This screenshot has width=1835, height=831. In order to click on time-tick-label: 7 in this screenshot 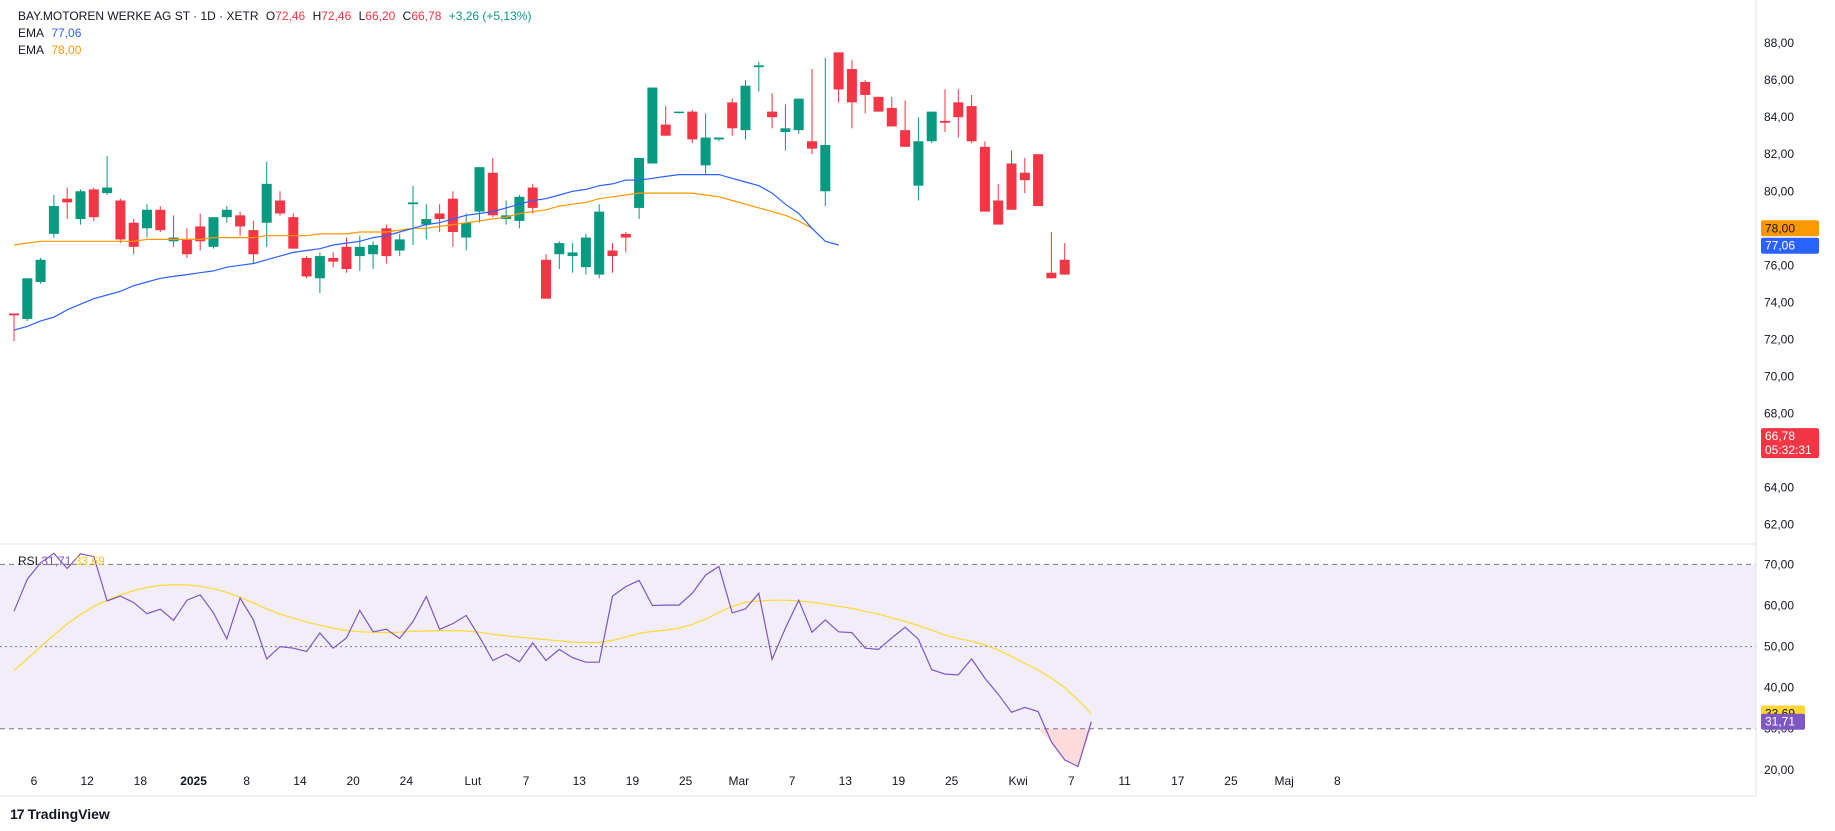, I will do `click(792, 781)`.